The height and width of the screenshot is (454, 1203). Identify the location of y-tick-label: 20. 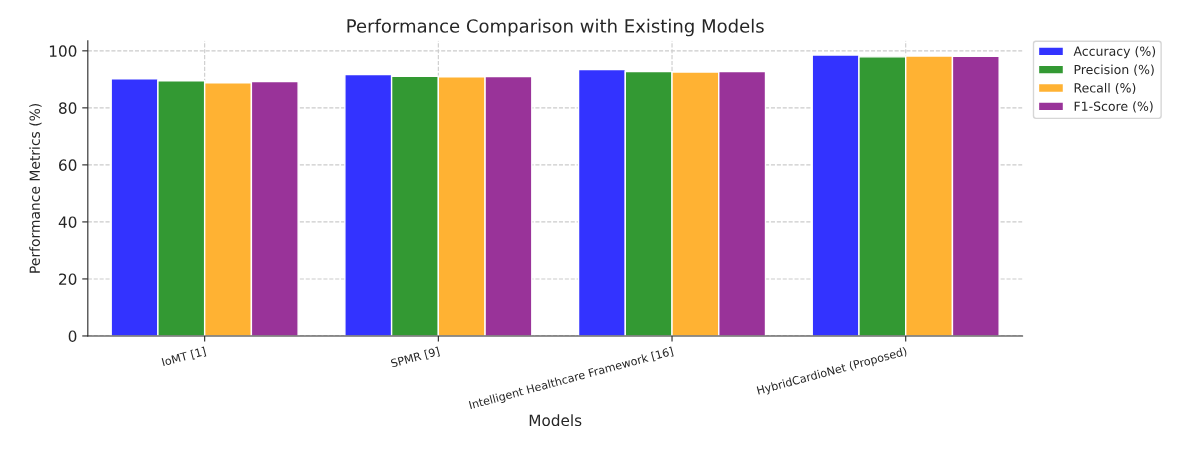
(68, 279).